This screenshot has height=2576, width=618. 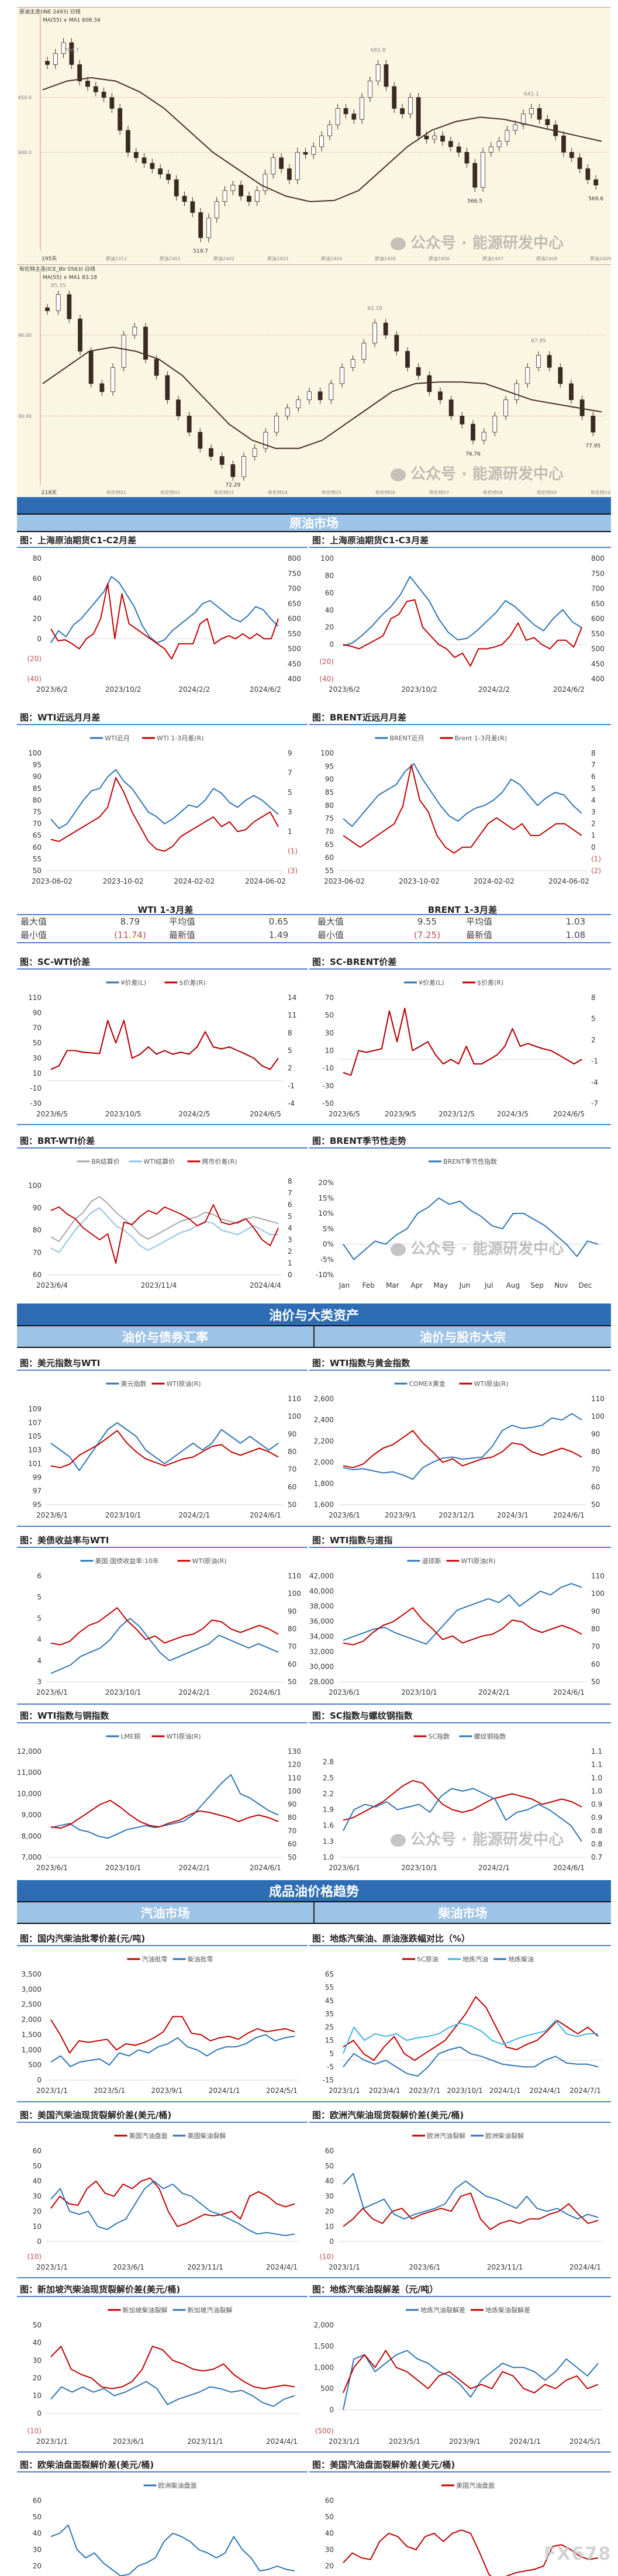 I want to click on legend-label: SC指数, so click(x=440, y=1736).